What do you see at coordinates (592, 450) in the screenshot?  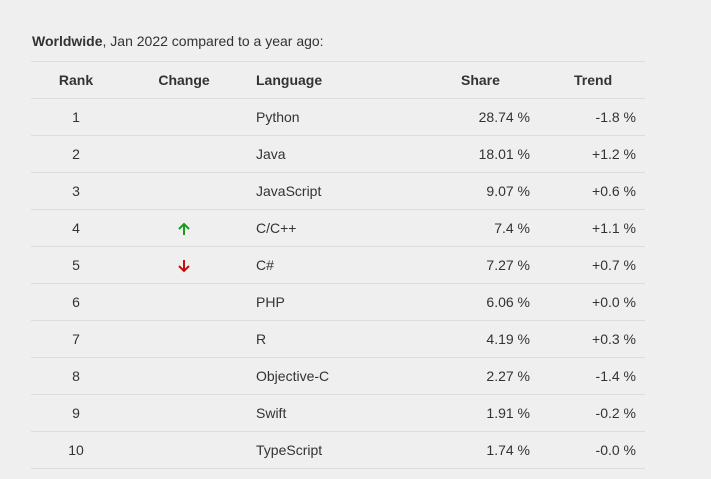 I see `trend-cell: -0.0 %` at bounding box center [592, 450].